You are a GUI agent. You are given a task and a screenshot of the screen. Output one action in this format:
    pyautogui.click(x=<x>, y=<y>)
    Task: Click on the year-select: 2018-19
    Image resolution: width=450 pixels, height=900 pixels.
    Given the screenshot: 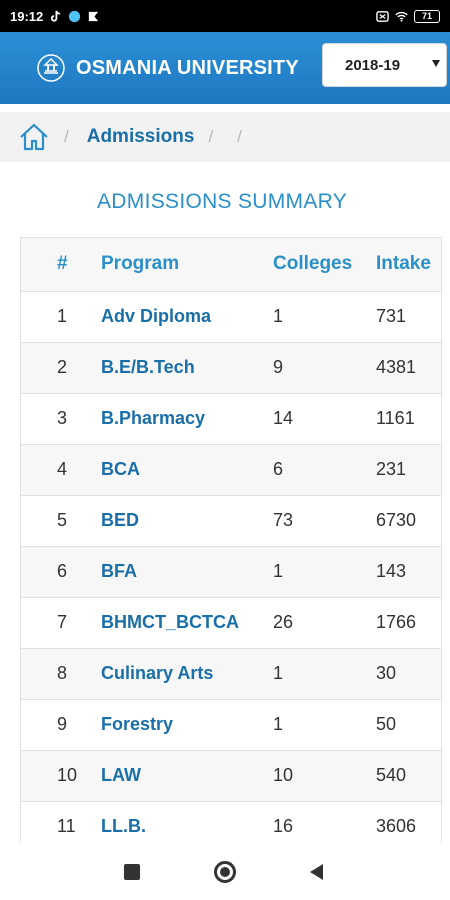 What is the action you would take?
    pyautogui.click(x=384, y=65)
    